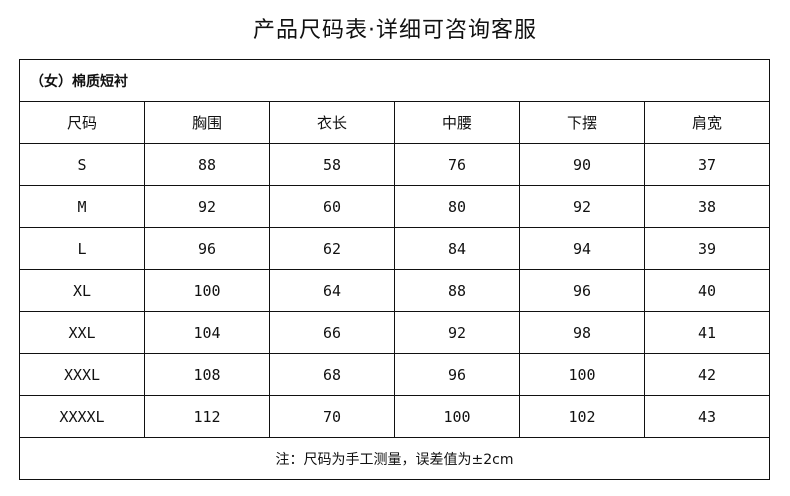  Describe the element at coordinates (582, 164) in the screenshot. I see `table-cell: 90` at that location.